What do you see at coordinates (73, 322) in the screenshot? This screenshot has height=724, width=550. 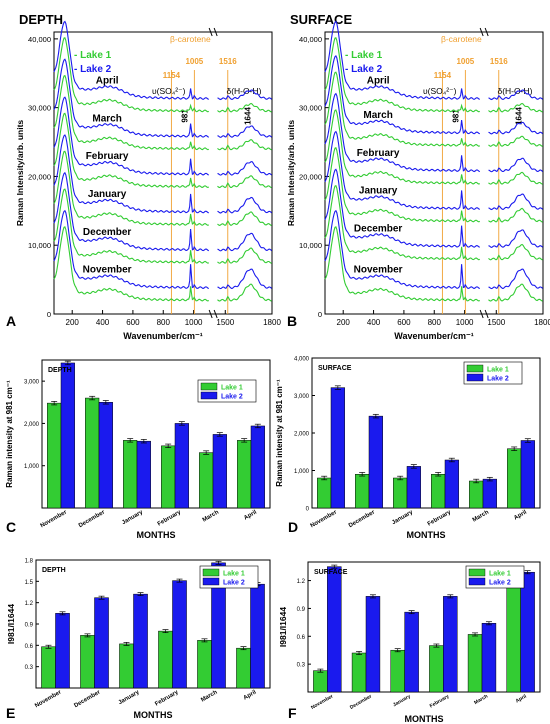 I see `x-tick-label: 200` at bounding box center [73, 322].